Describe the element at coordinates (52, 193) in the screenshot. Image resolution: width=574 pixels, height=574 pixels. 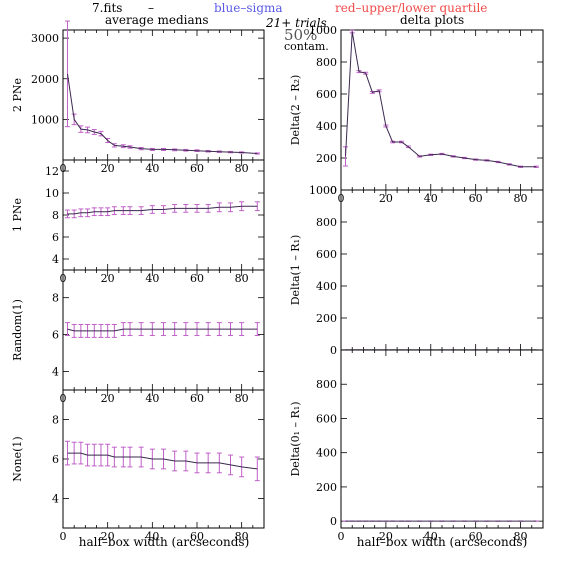
I see `y-tick-label: 10` at that location.